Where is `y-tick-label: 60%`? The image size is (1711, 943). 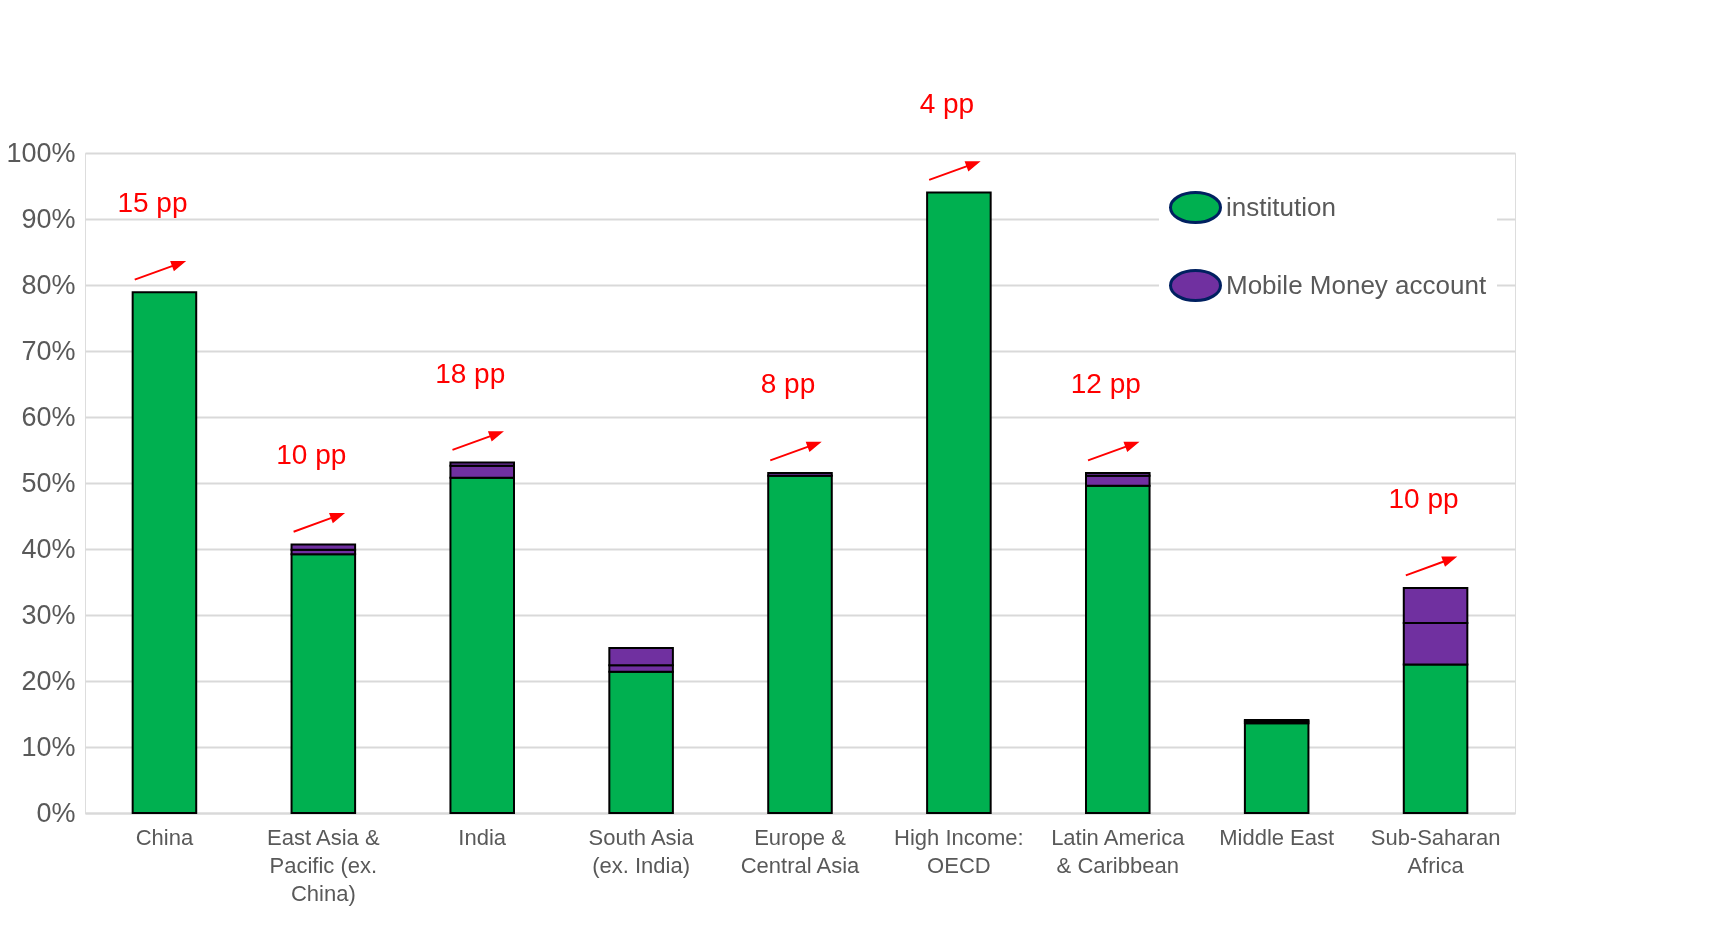
y-tick-label: 60% is located at coordinates (48, 416).